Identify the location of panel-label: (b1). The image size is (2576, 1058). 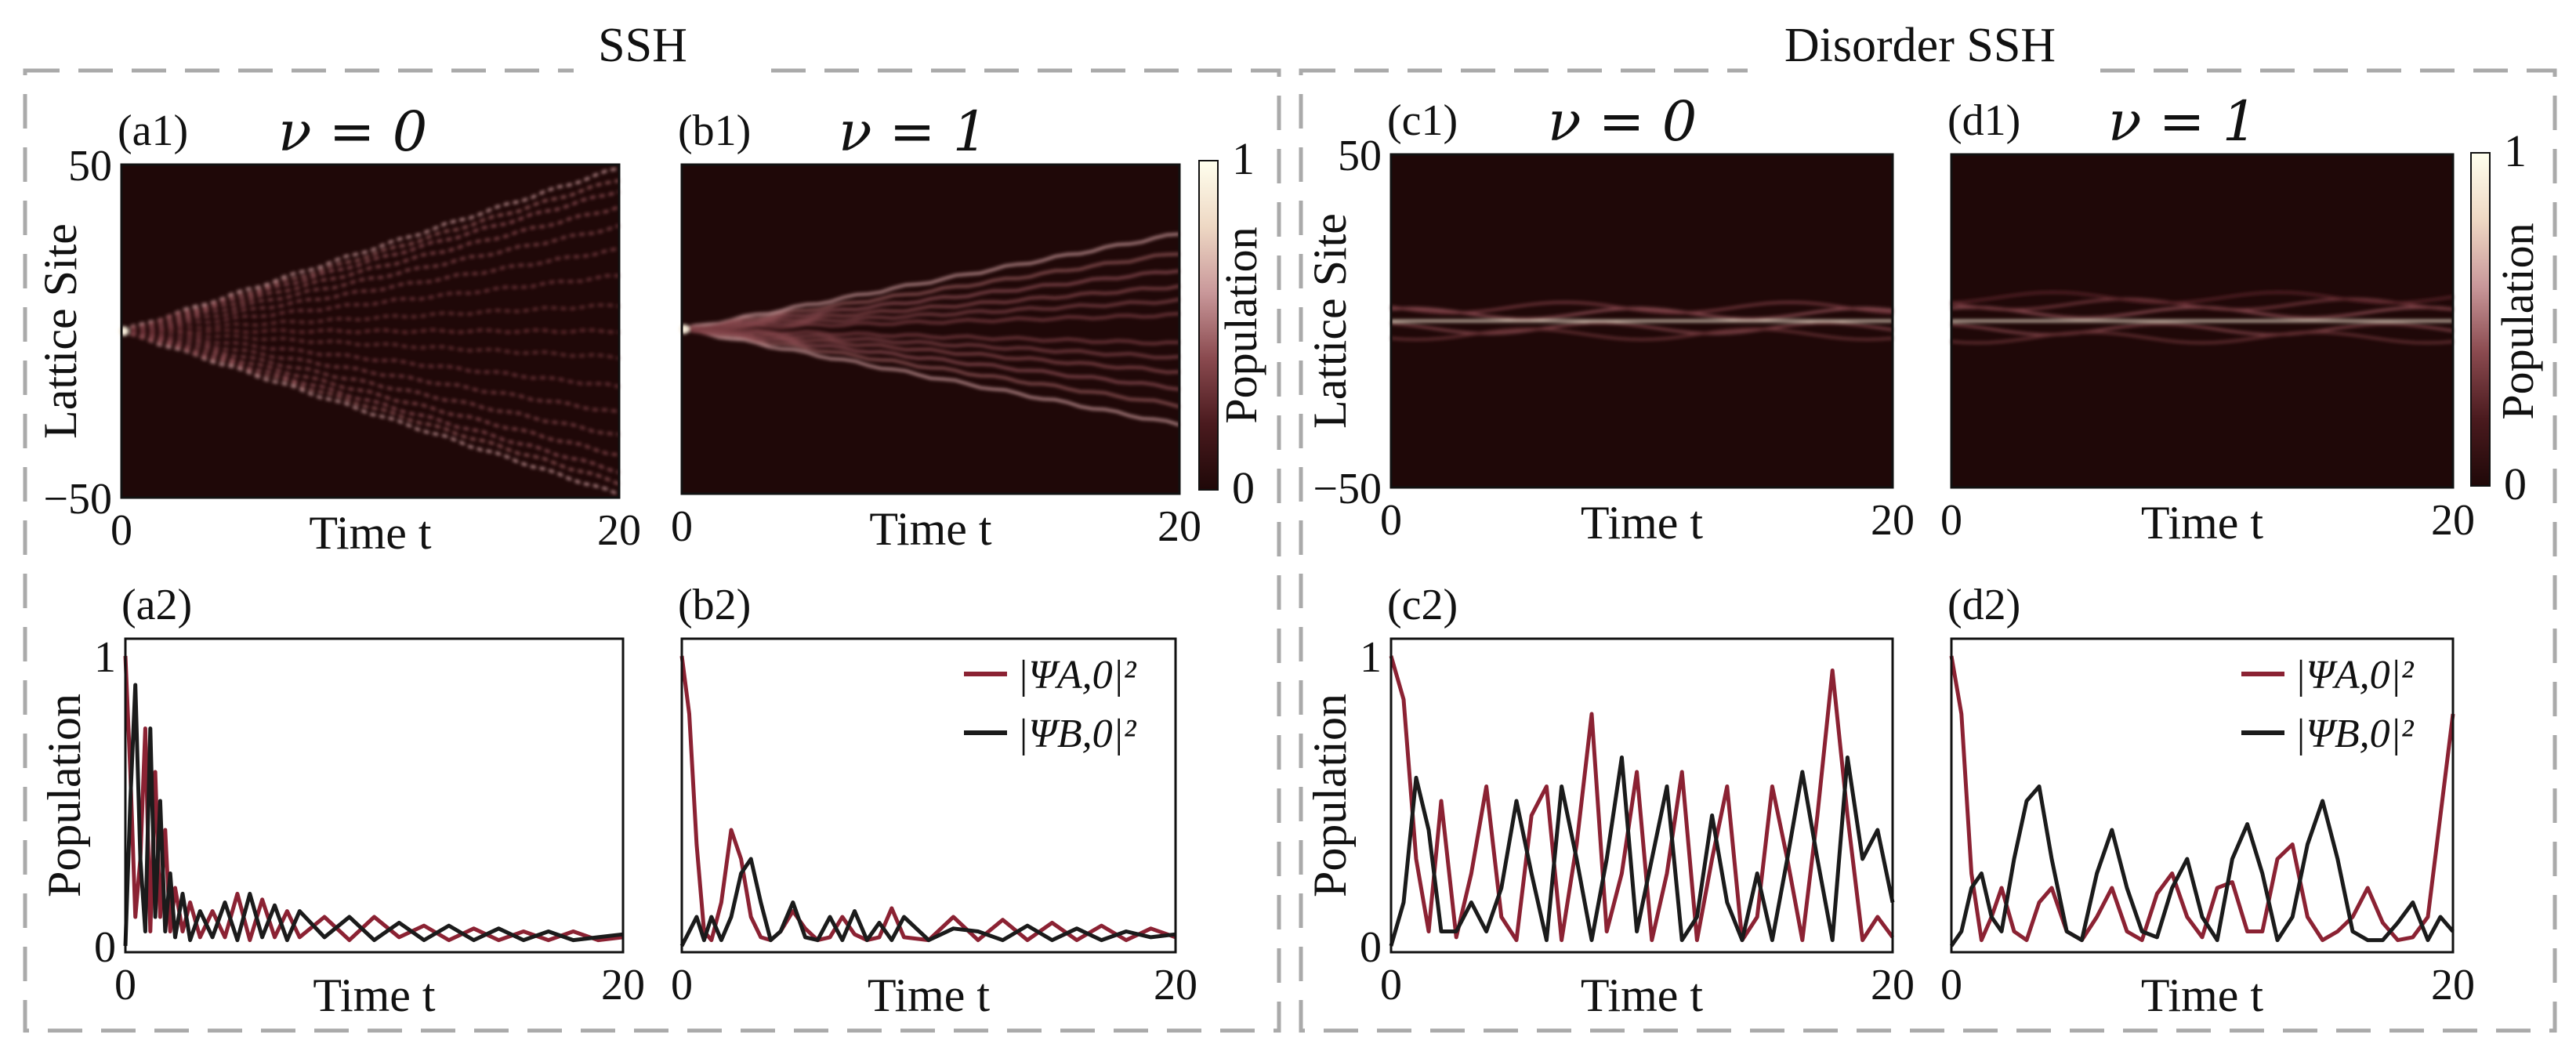
(714, 131).